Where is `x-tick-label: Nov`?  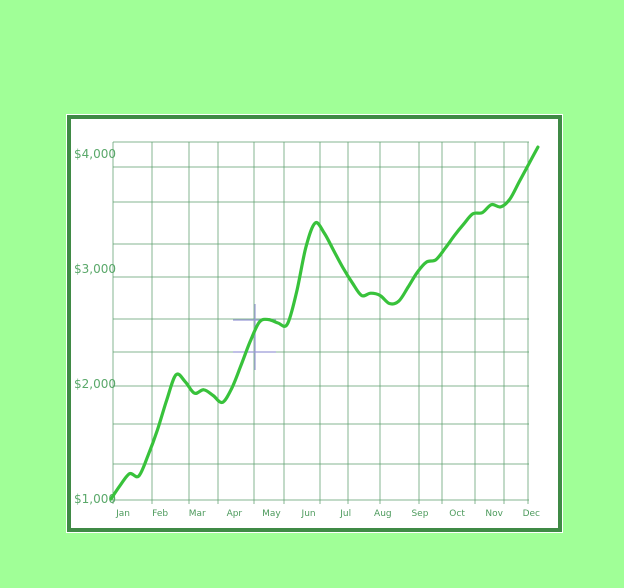 x-tick-label: Nov is located at coordinates (494, 514).